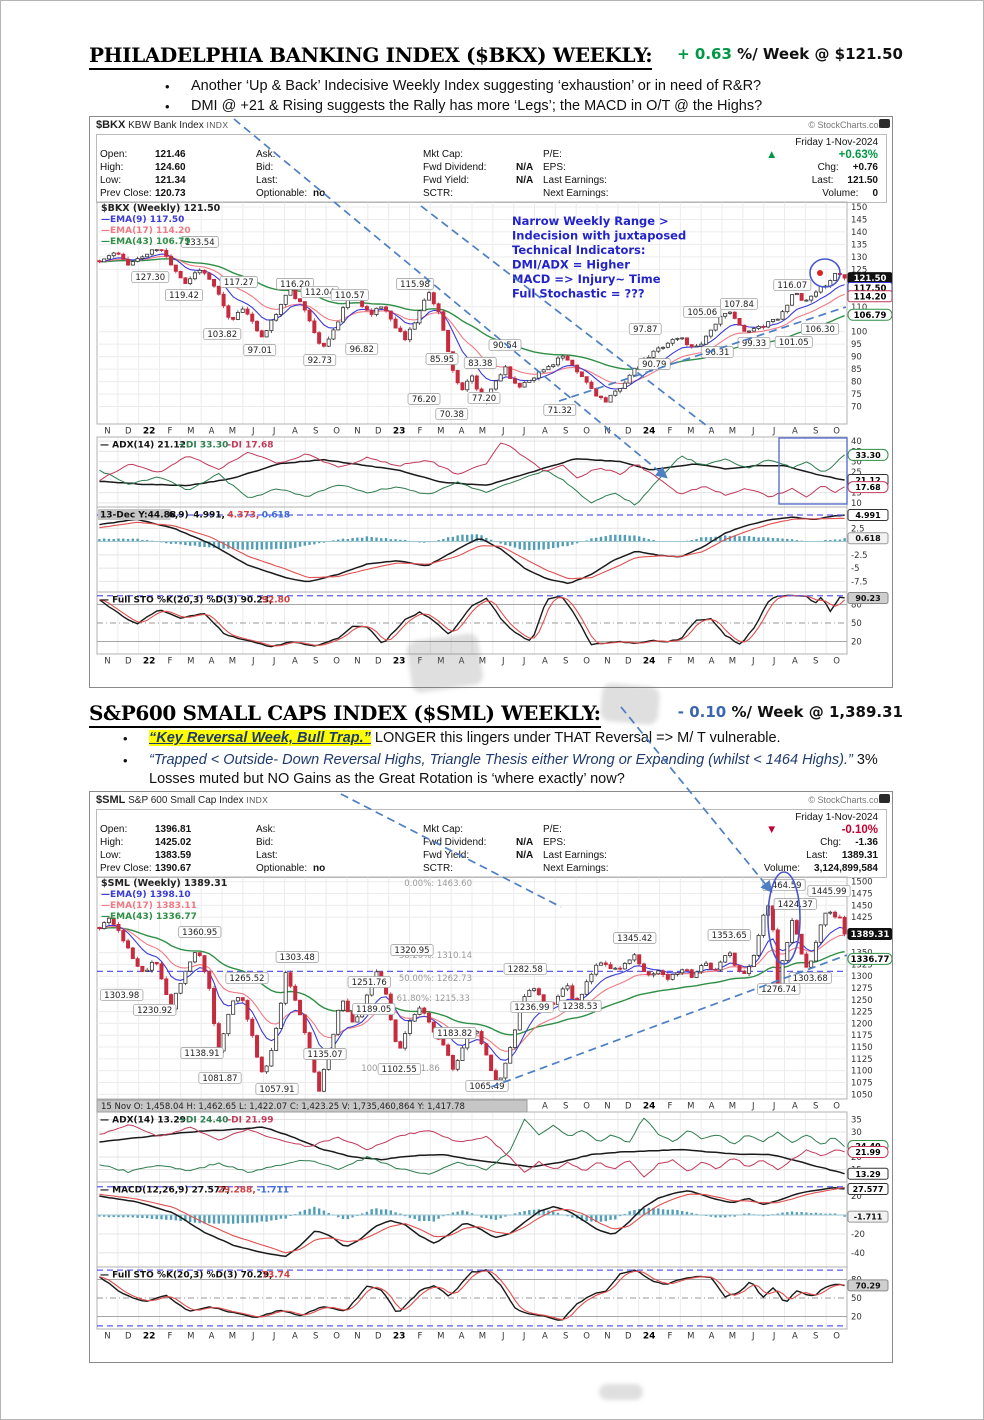 This screenshot has height=1420, width=984. I want to click on svg-text: 117.27, so click(239, 283).